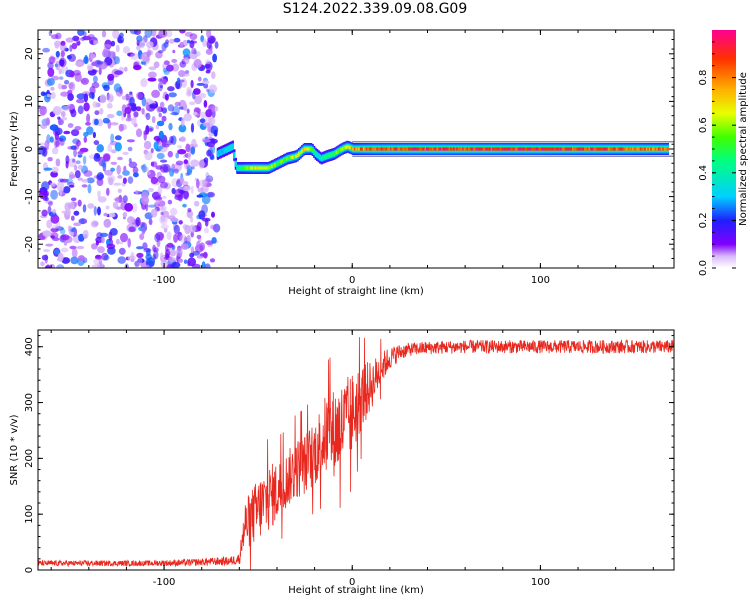 Image resolution: width=750 pixels, height=600 pixels. Describe the element at coordinates (703, 268) in the screenshot. I see `colorbar-tick-label: 0.0` at that location.